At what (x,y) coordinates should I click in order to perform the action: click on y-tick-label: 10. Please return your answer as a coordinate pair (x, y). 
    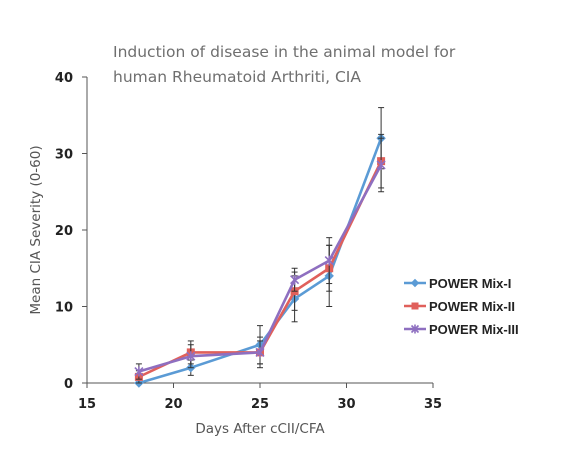
    Looking at the image, I should click on (64, 308).